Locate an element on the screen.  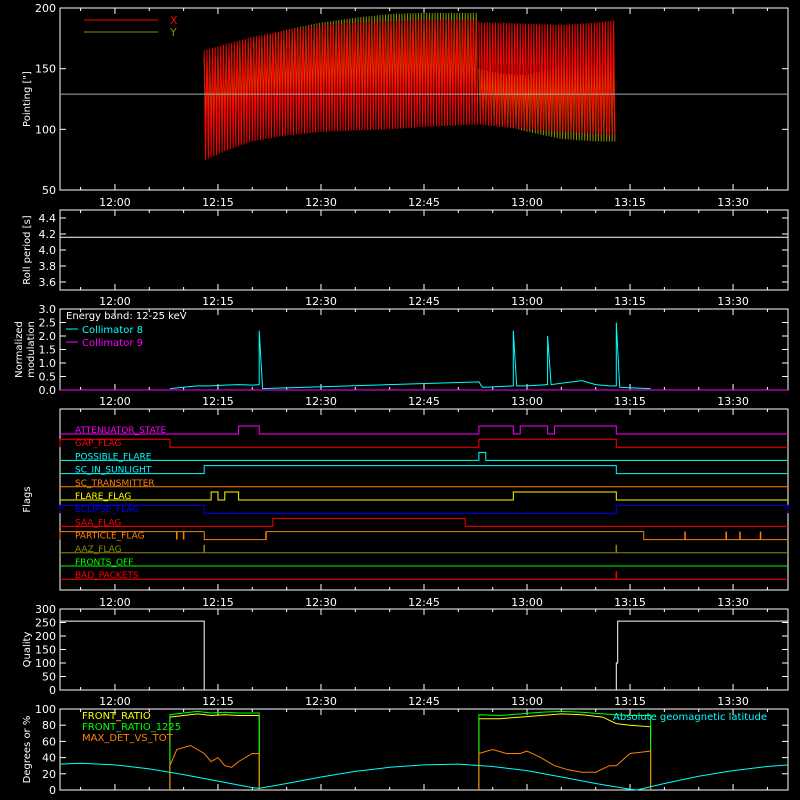
flag-label-eclipse-flag: ECLIPSE_FLAG is located at coordinates (107, 510).